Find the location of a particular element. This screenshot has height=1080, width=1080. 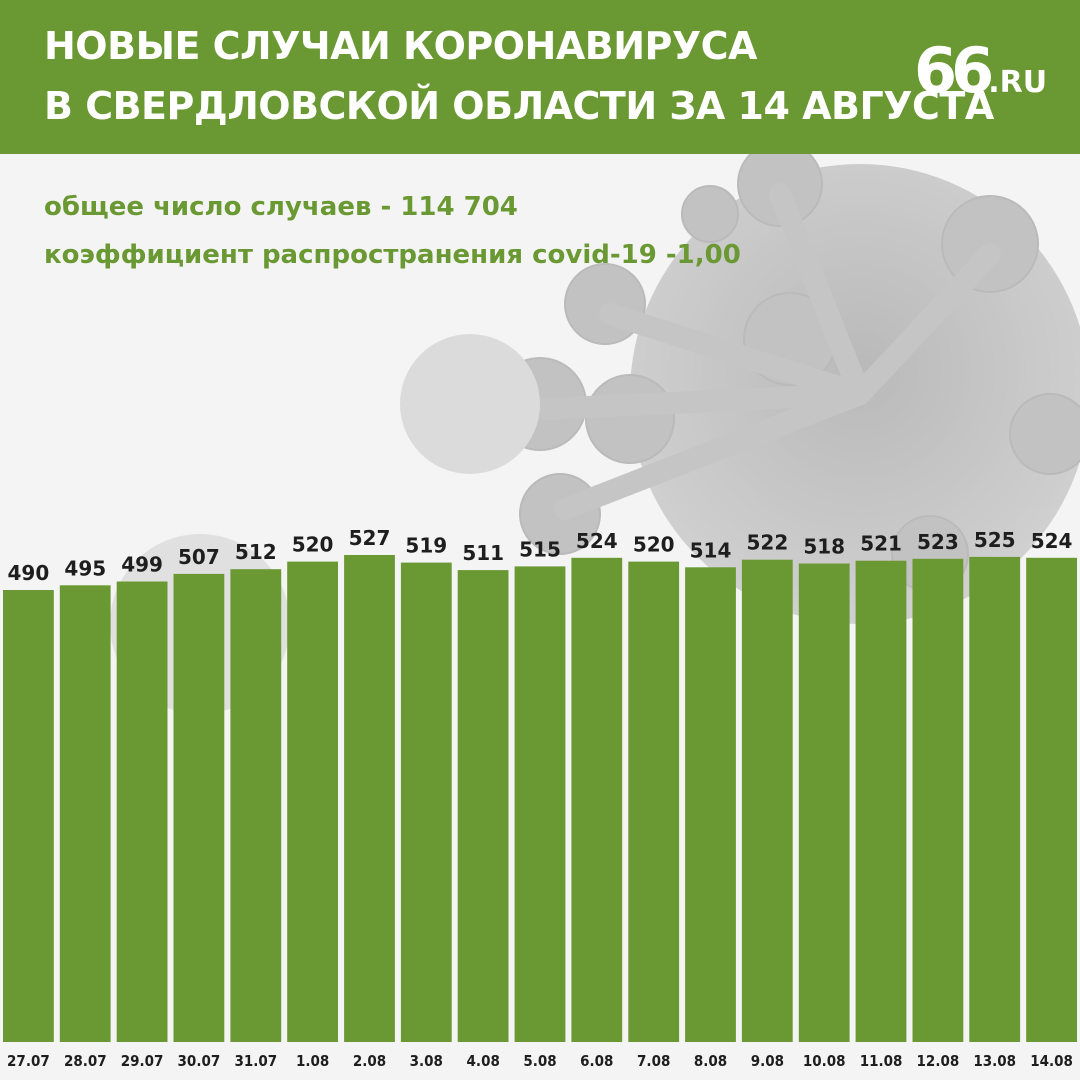

bar-14.08 is located at coordinates (1051, 799).